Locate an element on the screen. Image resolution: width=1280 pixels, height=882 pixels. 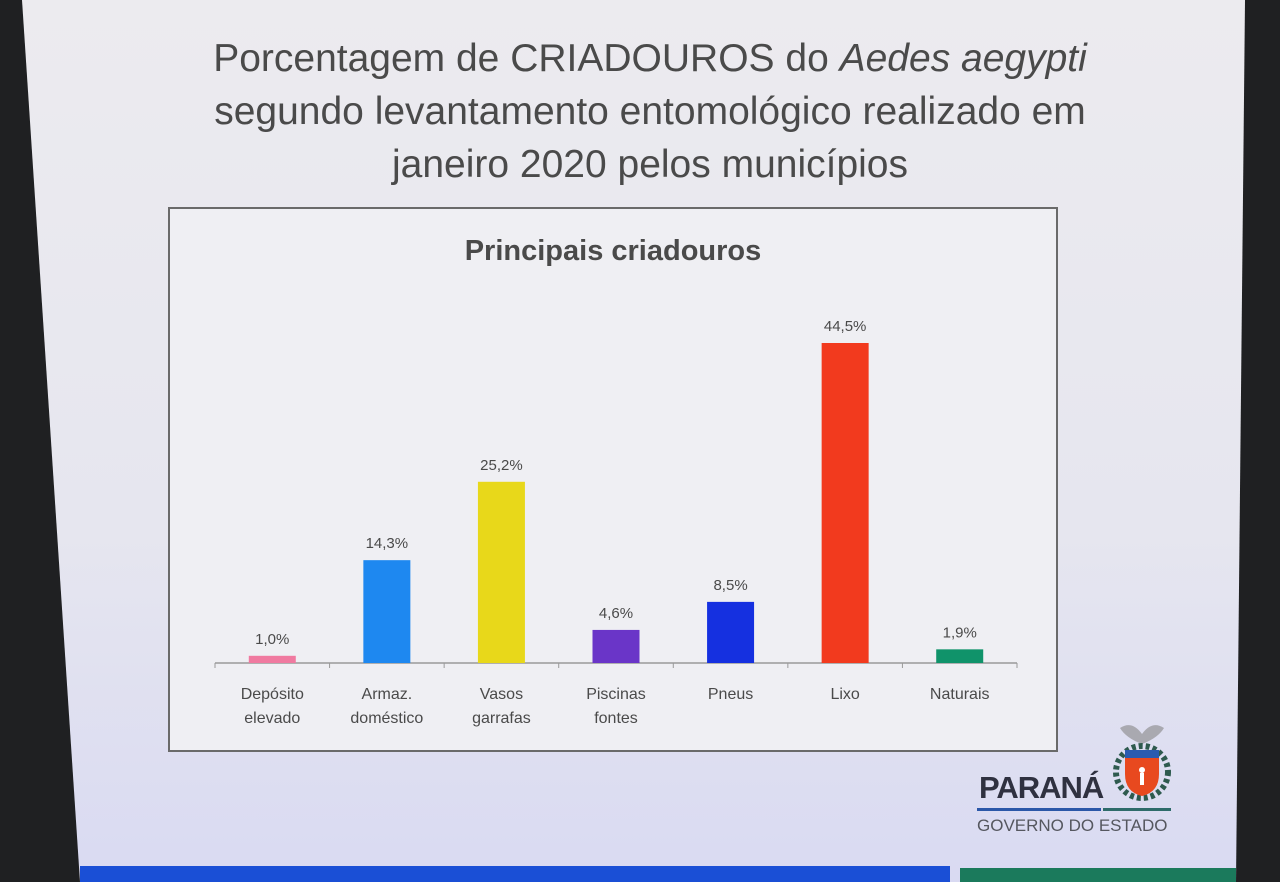
chart-title: Principais criadouros is located at coordinates (613, 251).